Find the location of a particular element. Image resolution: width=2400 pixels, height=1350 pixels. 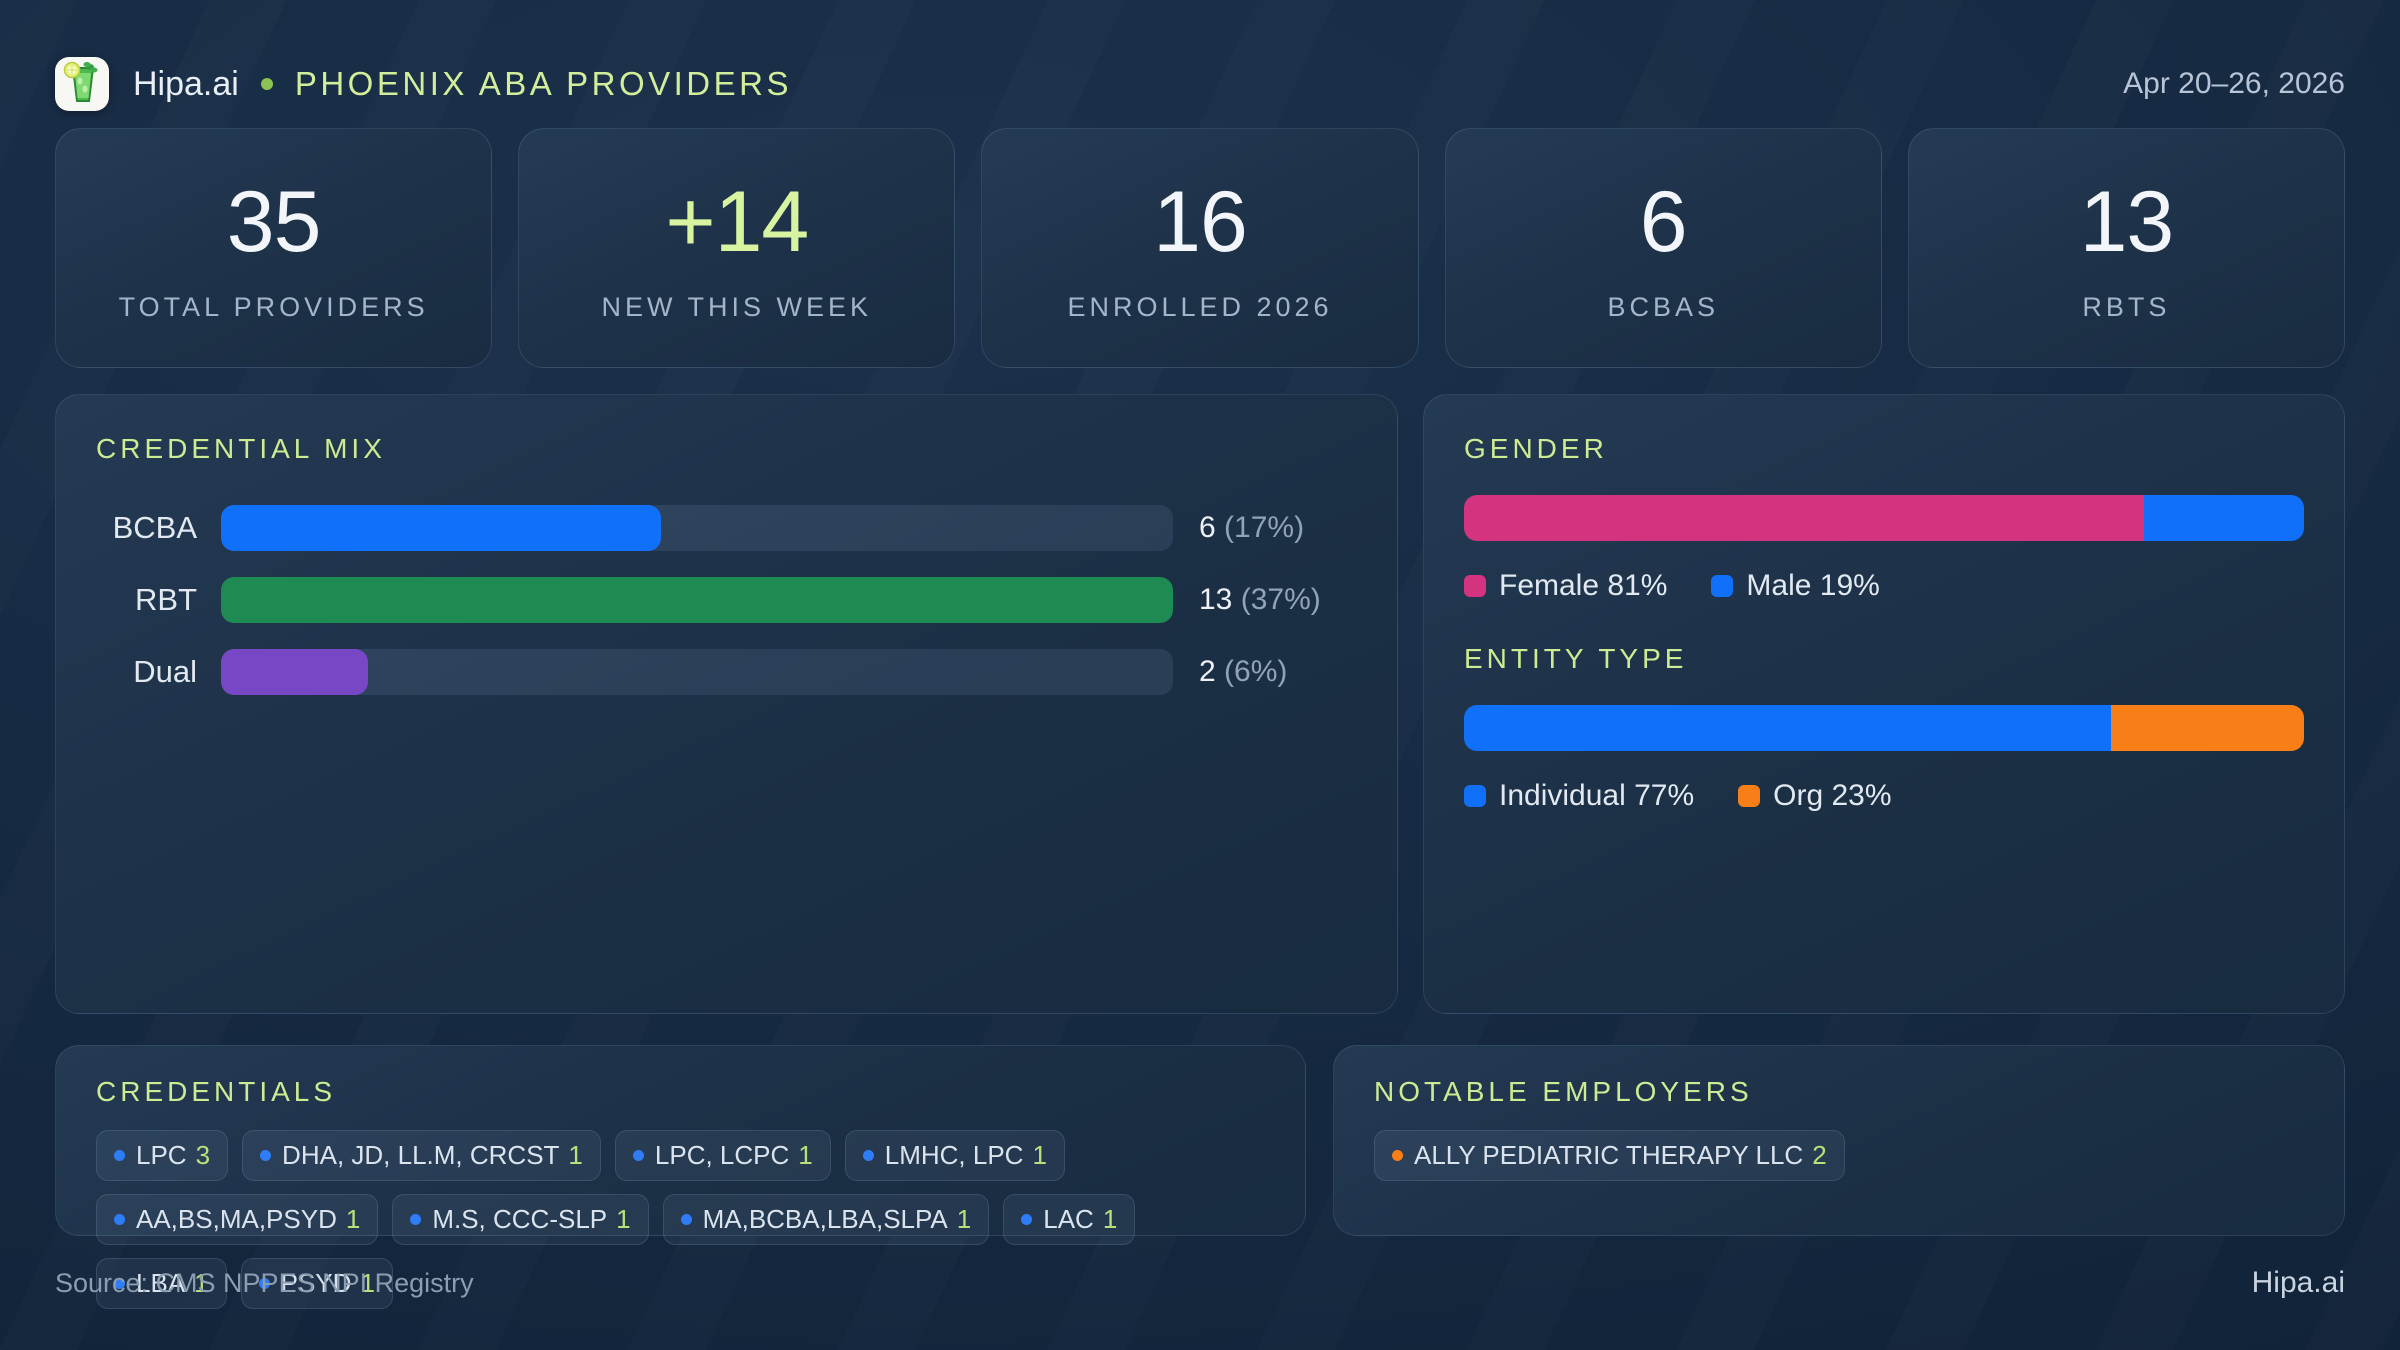

stat-value: +14 is located at coordinates (737, 222).